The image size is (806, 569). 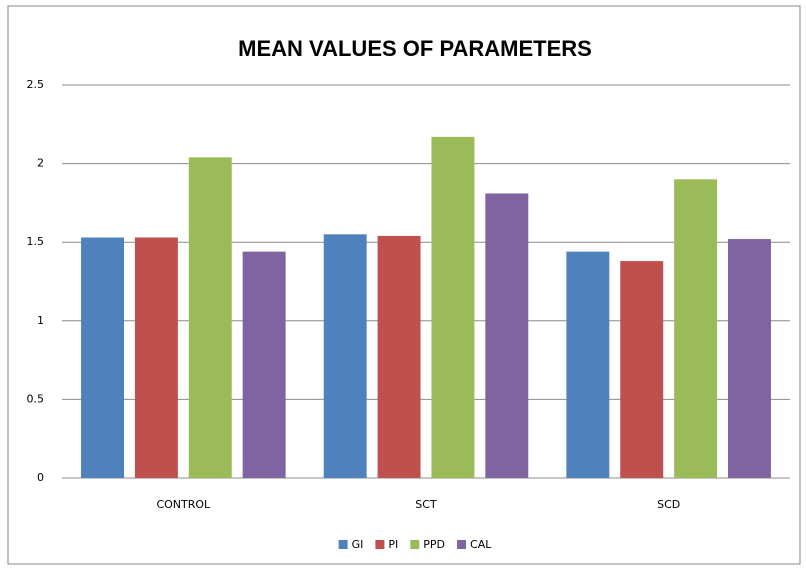 I want to click on y-tick-label: 1, so click(x=40, y=320).